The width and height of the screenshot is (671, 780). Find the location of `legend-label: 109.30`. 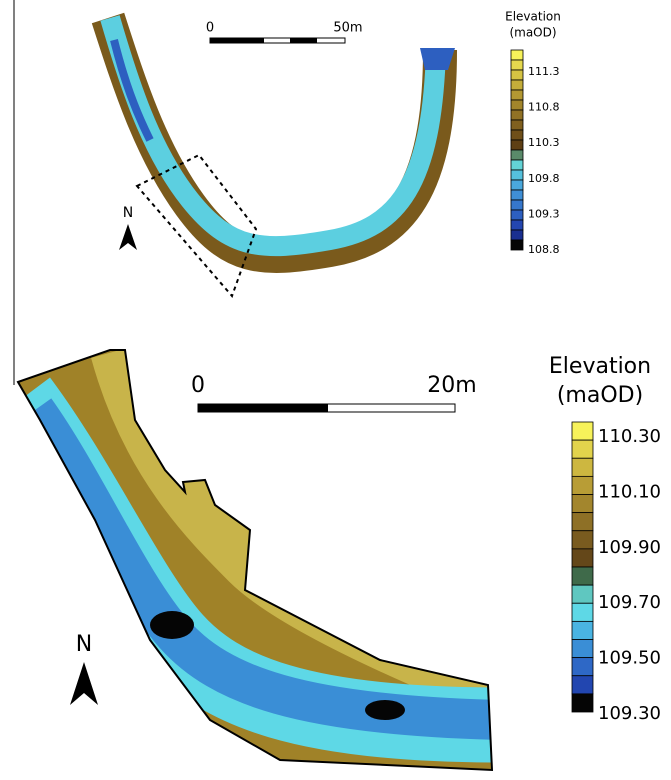

legend-label: 109.30 is located at coordinates (629, 713).